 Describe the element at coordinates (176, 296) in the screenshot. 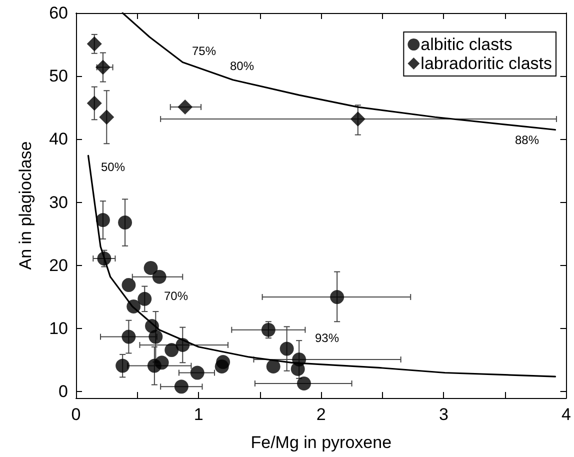

I see `annotation: 70%` at that location.